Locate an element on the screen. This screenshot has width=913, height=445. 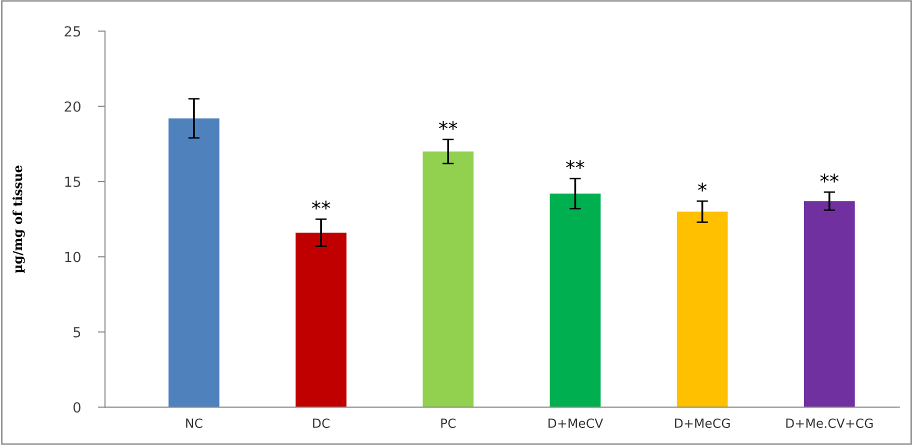
x-tick-label: DC is located at coordinates (321, 423).